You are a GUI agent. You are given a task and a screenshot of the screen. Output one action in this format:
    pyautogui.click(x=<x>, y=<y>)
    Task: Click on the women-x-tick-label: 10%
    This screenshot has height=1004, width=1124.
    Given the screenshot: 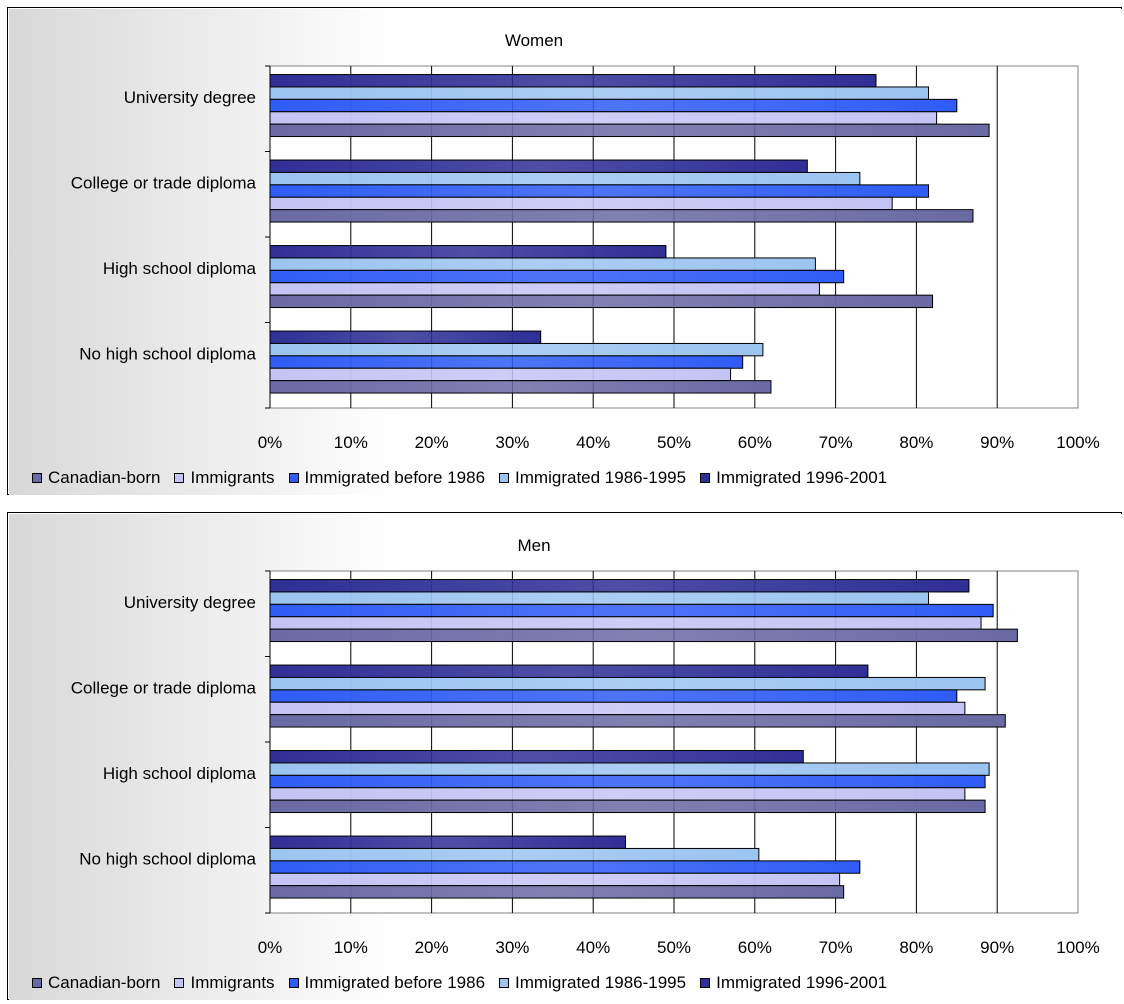 What is the action you would take?
    pyautogui.click(x=351, y=442)
    